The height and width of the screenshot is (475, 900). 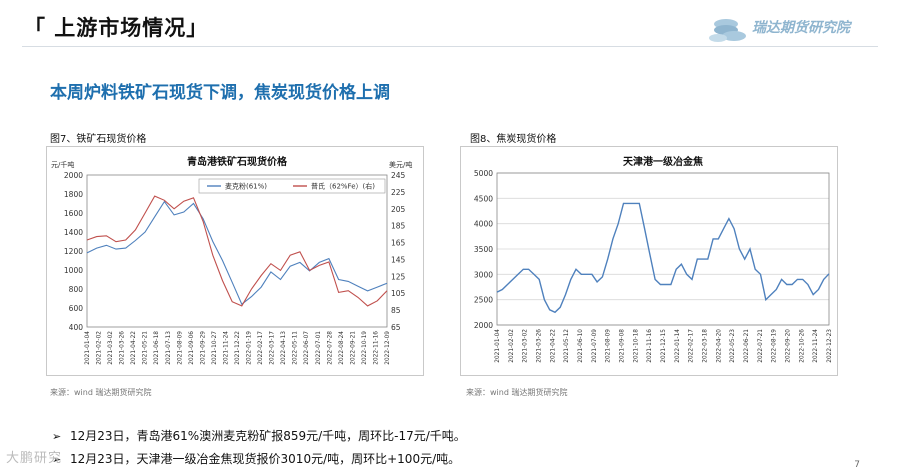 I want to click on x-tick-label: 2021-09-06, so click(x=192, y=348).